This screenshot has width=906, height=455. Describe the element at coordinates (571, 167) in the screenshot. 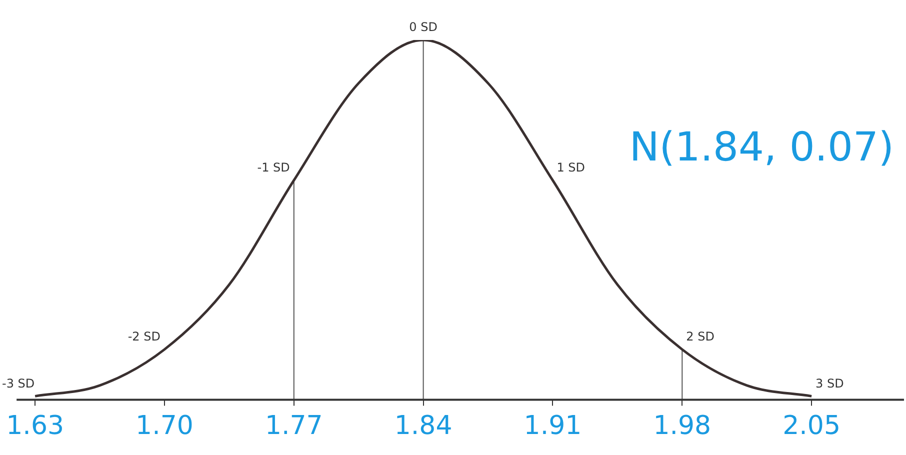

I see `annotation: 1 SD` at that location.